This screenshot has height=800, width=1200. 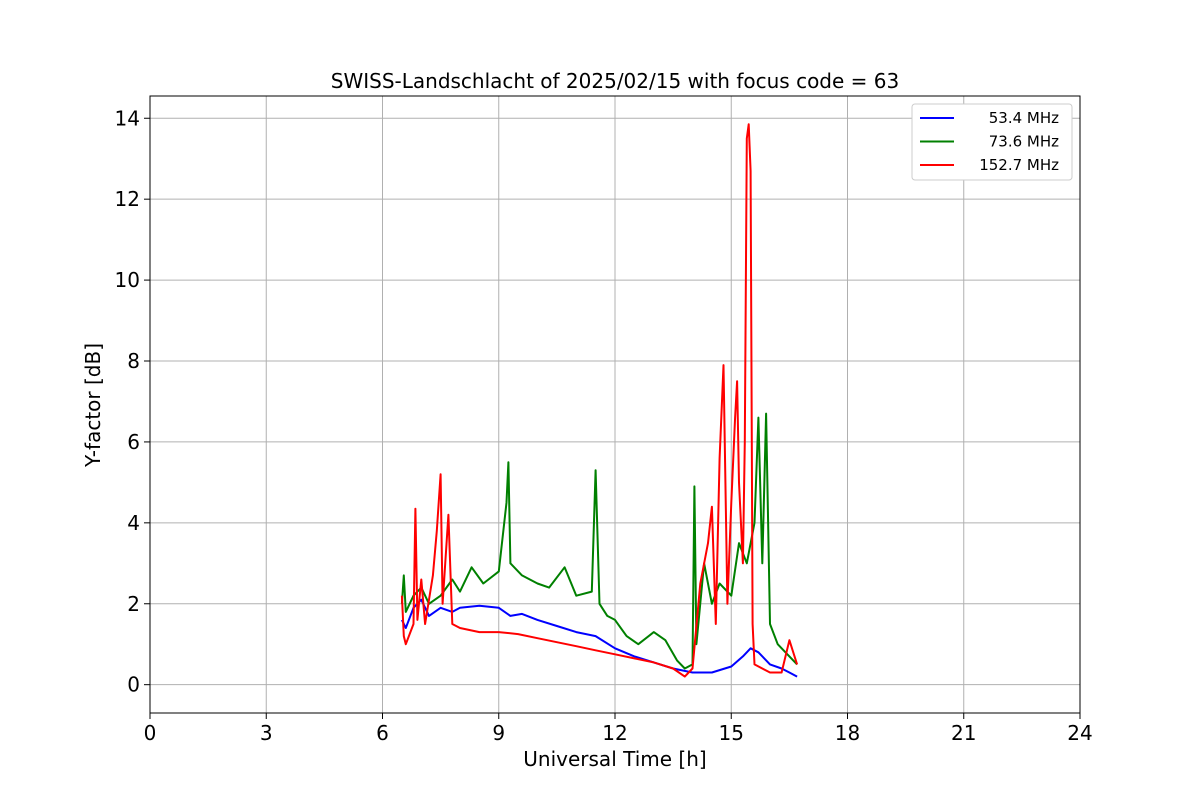 What do you see at coordinates (132, 401) in the screenshot?
I see `y-axis: 0 2 4 6 8 10 12 14` at bounding box center [132, 401].